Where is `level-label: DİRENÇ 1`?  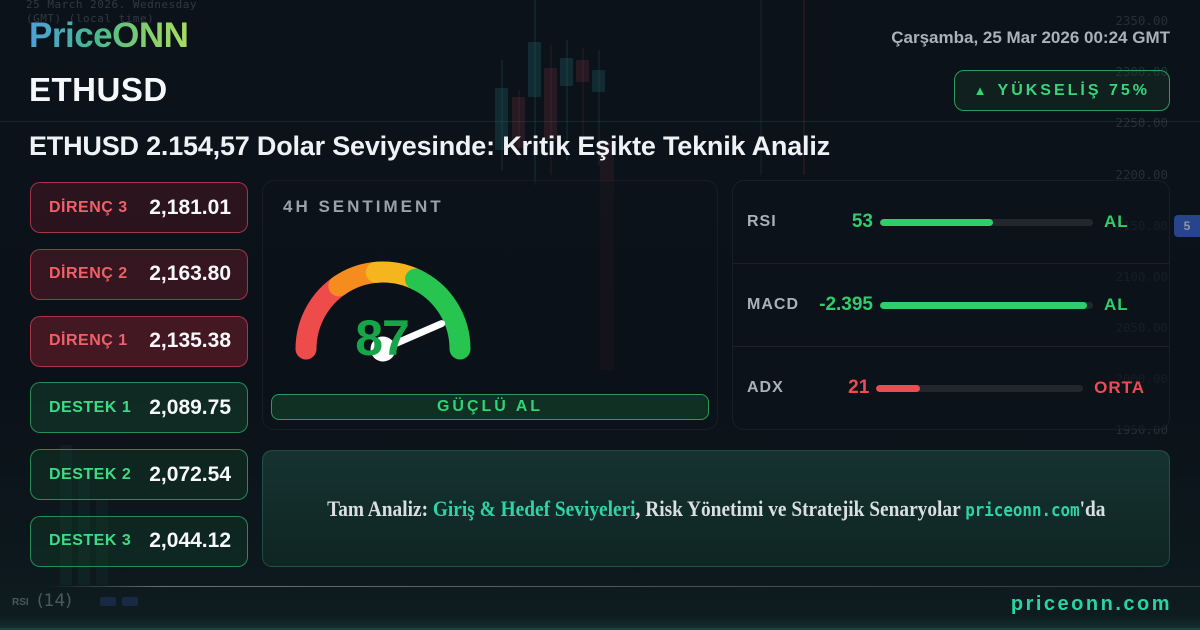 level-label: DİRENÇ 1 is located at coordinates (88, 341).